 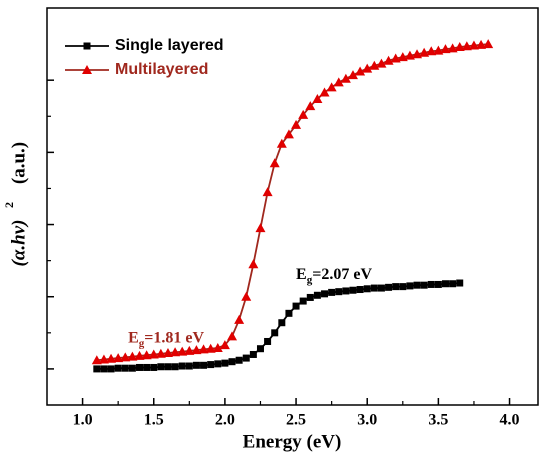 I want to click on x-tick-label: 2.0, so click(x=225, y=420).